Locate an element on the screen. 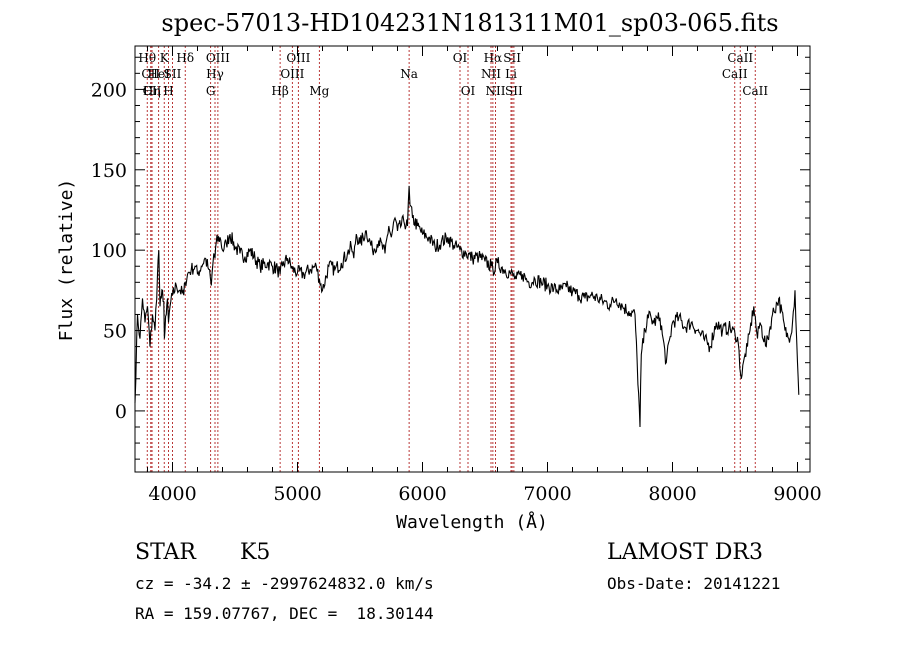  spectral-line-label: K is located at coordinates (165, 58).